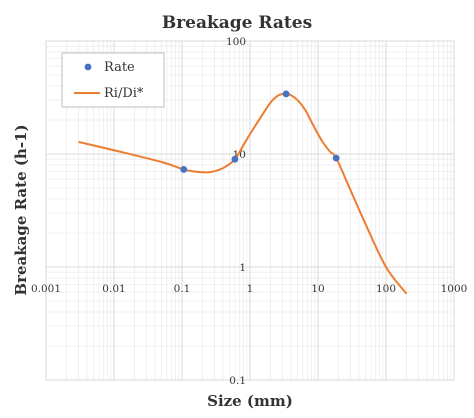 The image size is (474, 418). Describe the element at coordinates (454, 289) in the screenshot. I see `x-tick-label: 1000` at that location.